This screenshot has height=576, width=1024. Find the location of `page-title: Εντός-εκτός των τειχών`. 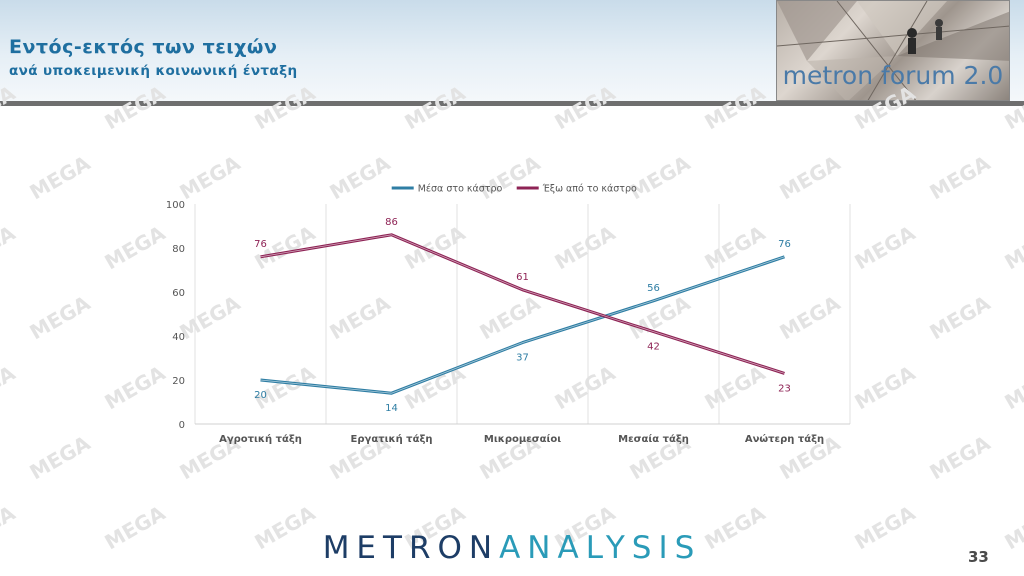

page-title: Εντός-εκτός των τειχών is located at coordinates (143, 47).